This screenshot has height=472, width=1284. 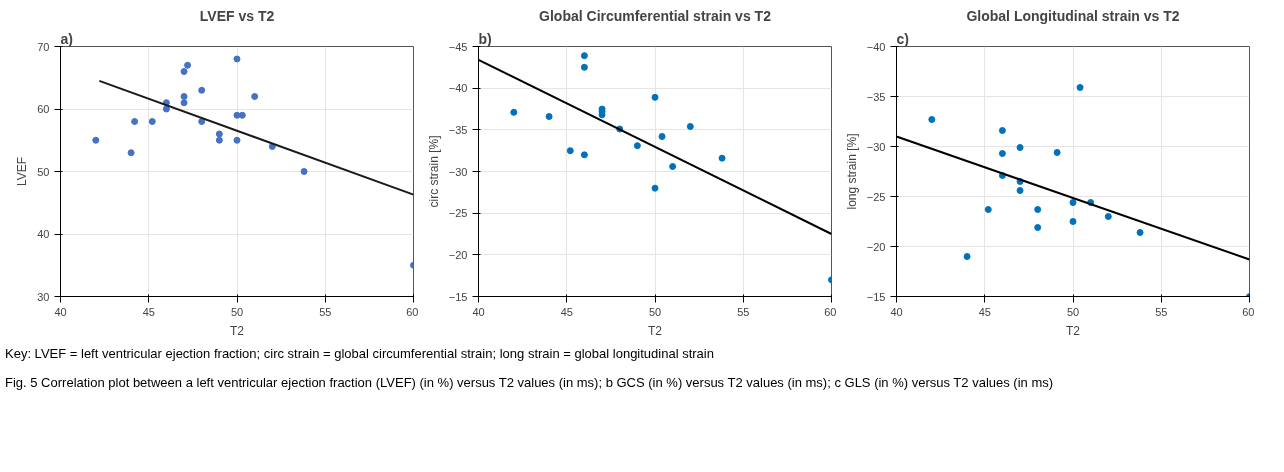 I want to click on y-tick-label: 40, so click(x=43, y=234).